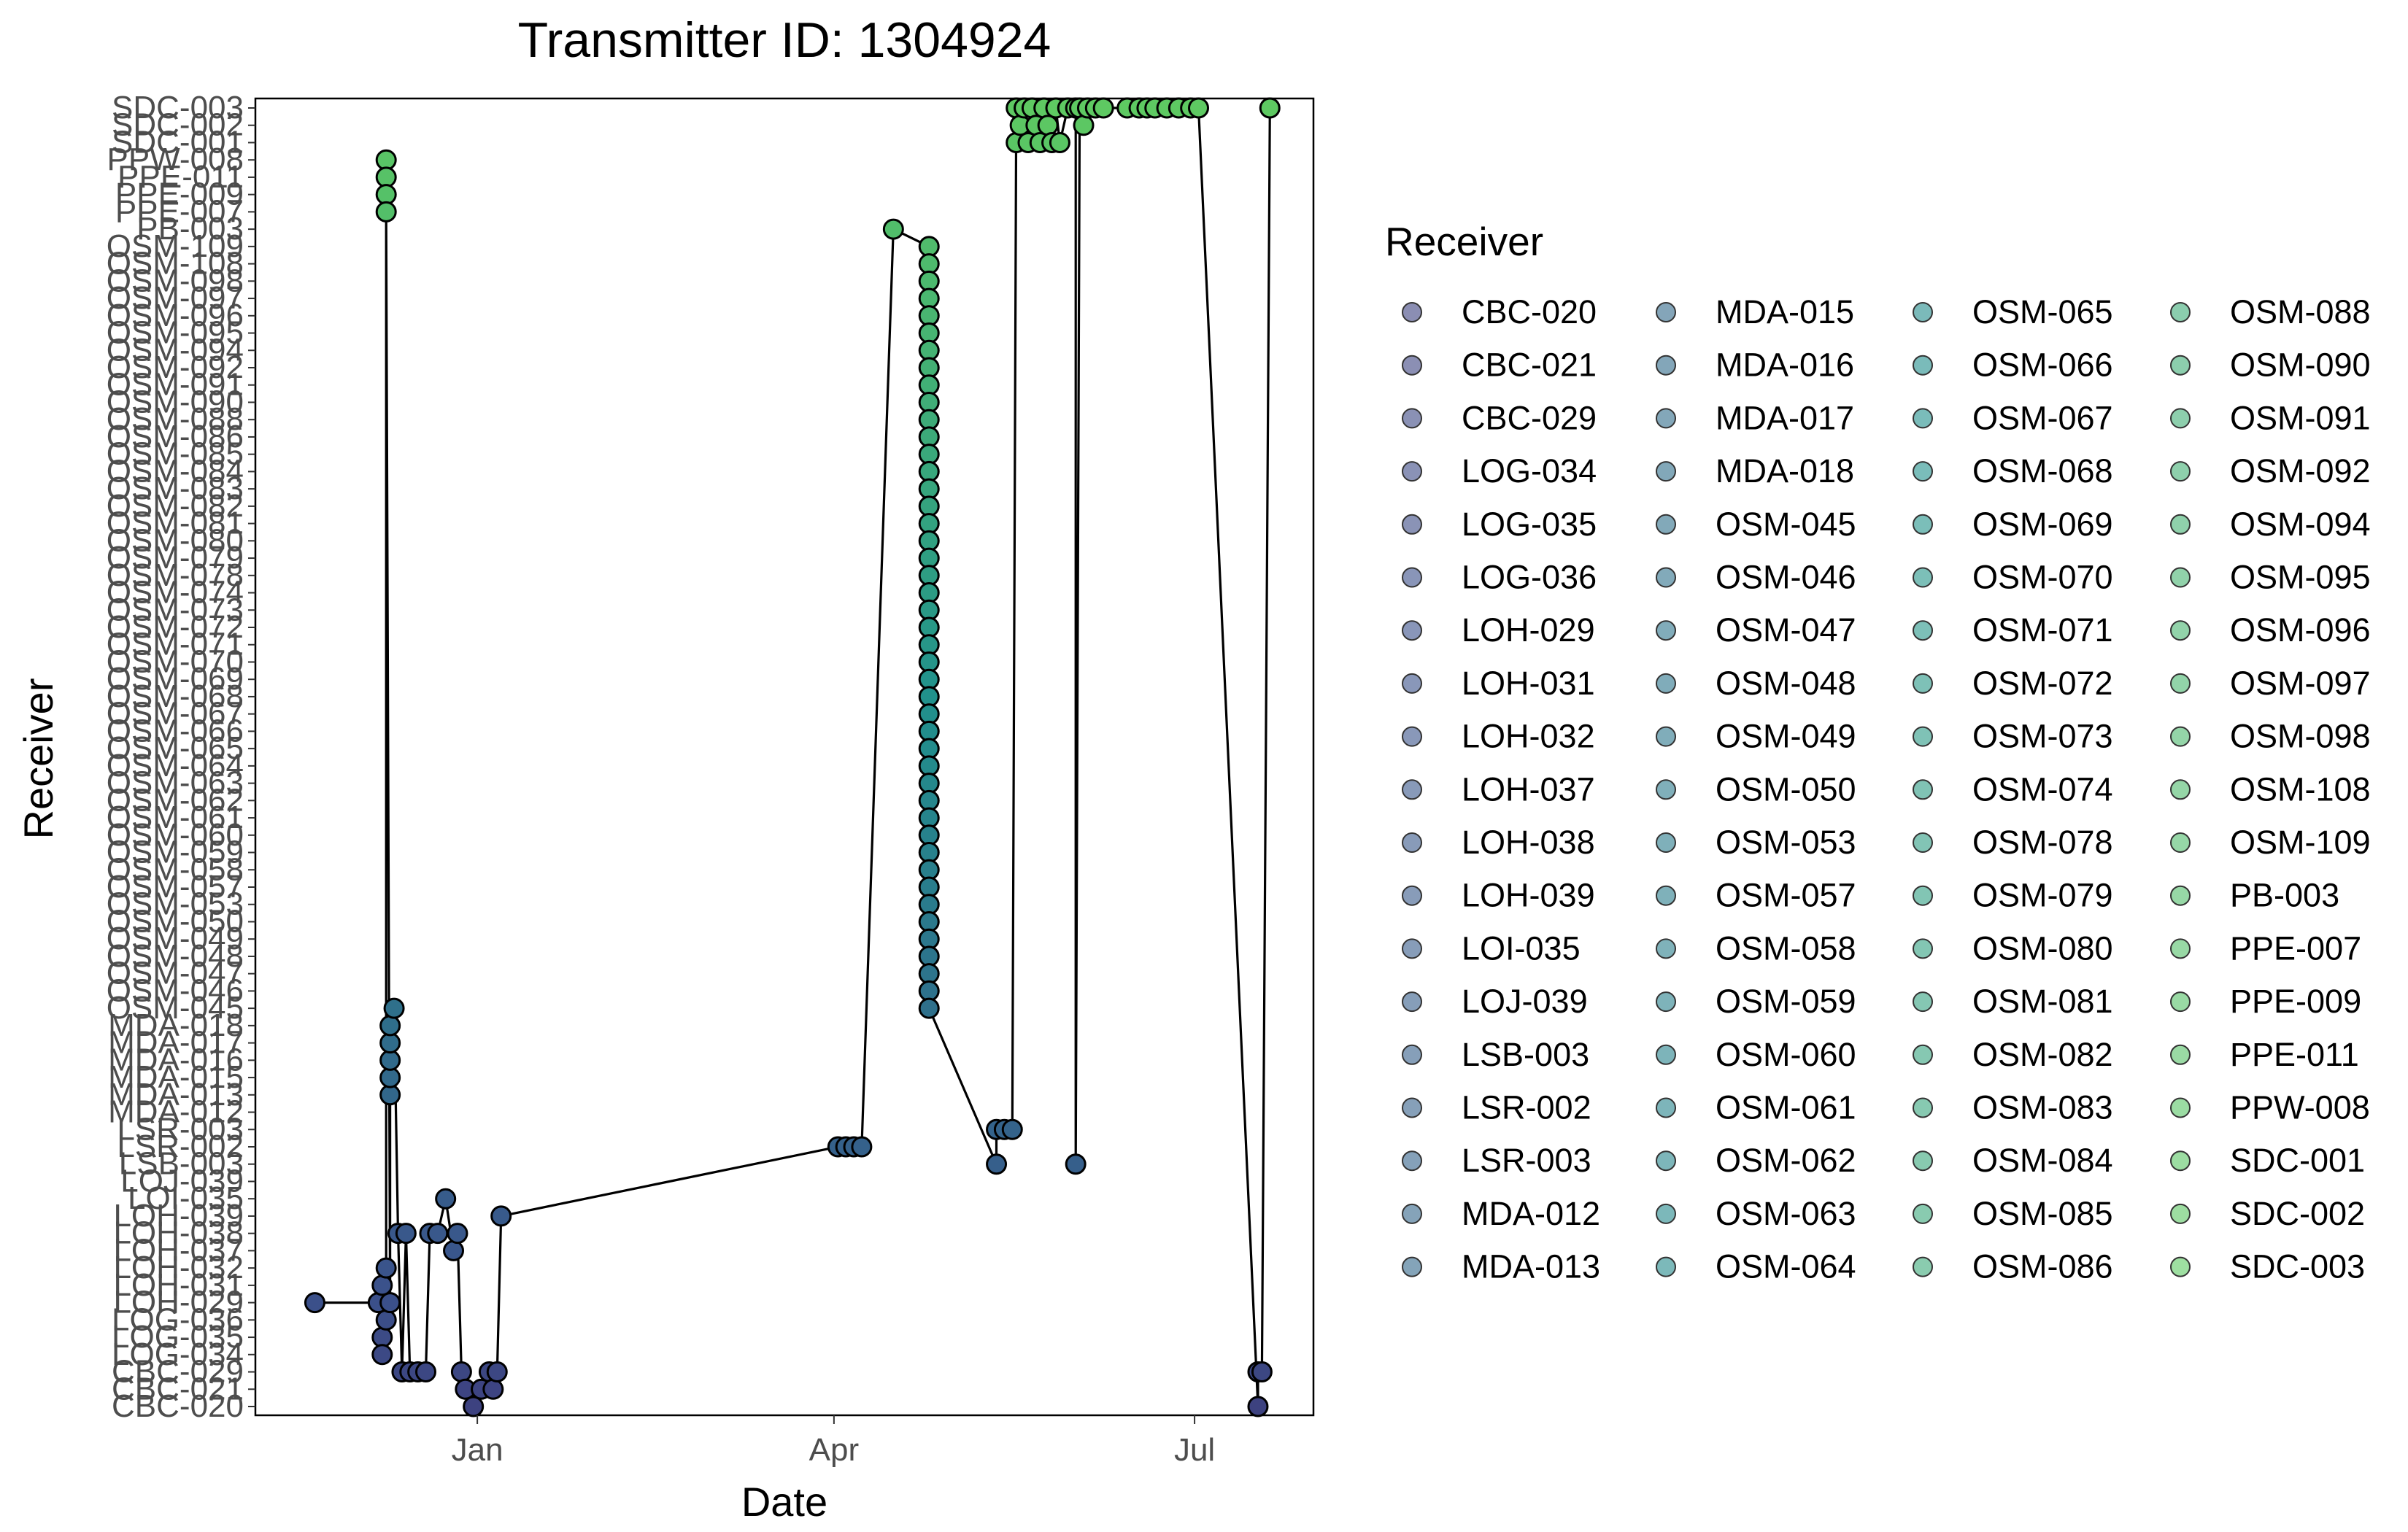  What do you see at coordinates (1529, 471) in the screenshot?
I see `legend-label: LOG-034` at bounding box center [1529, 471].